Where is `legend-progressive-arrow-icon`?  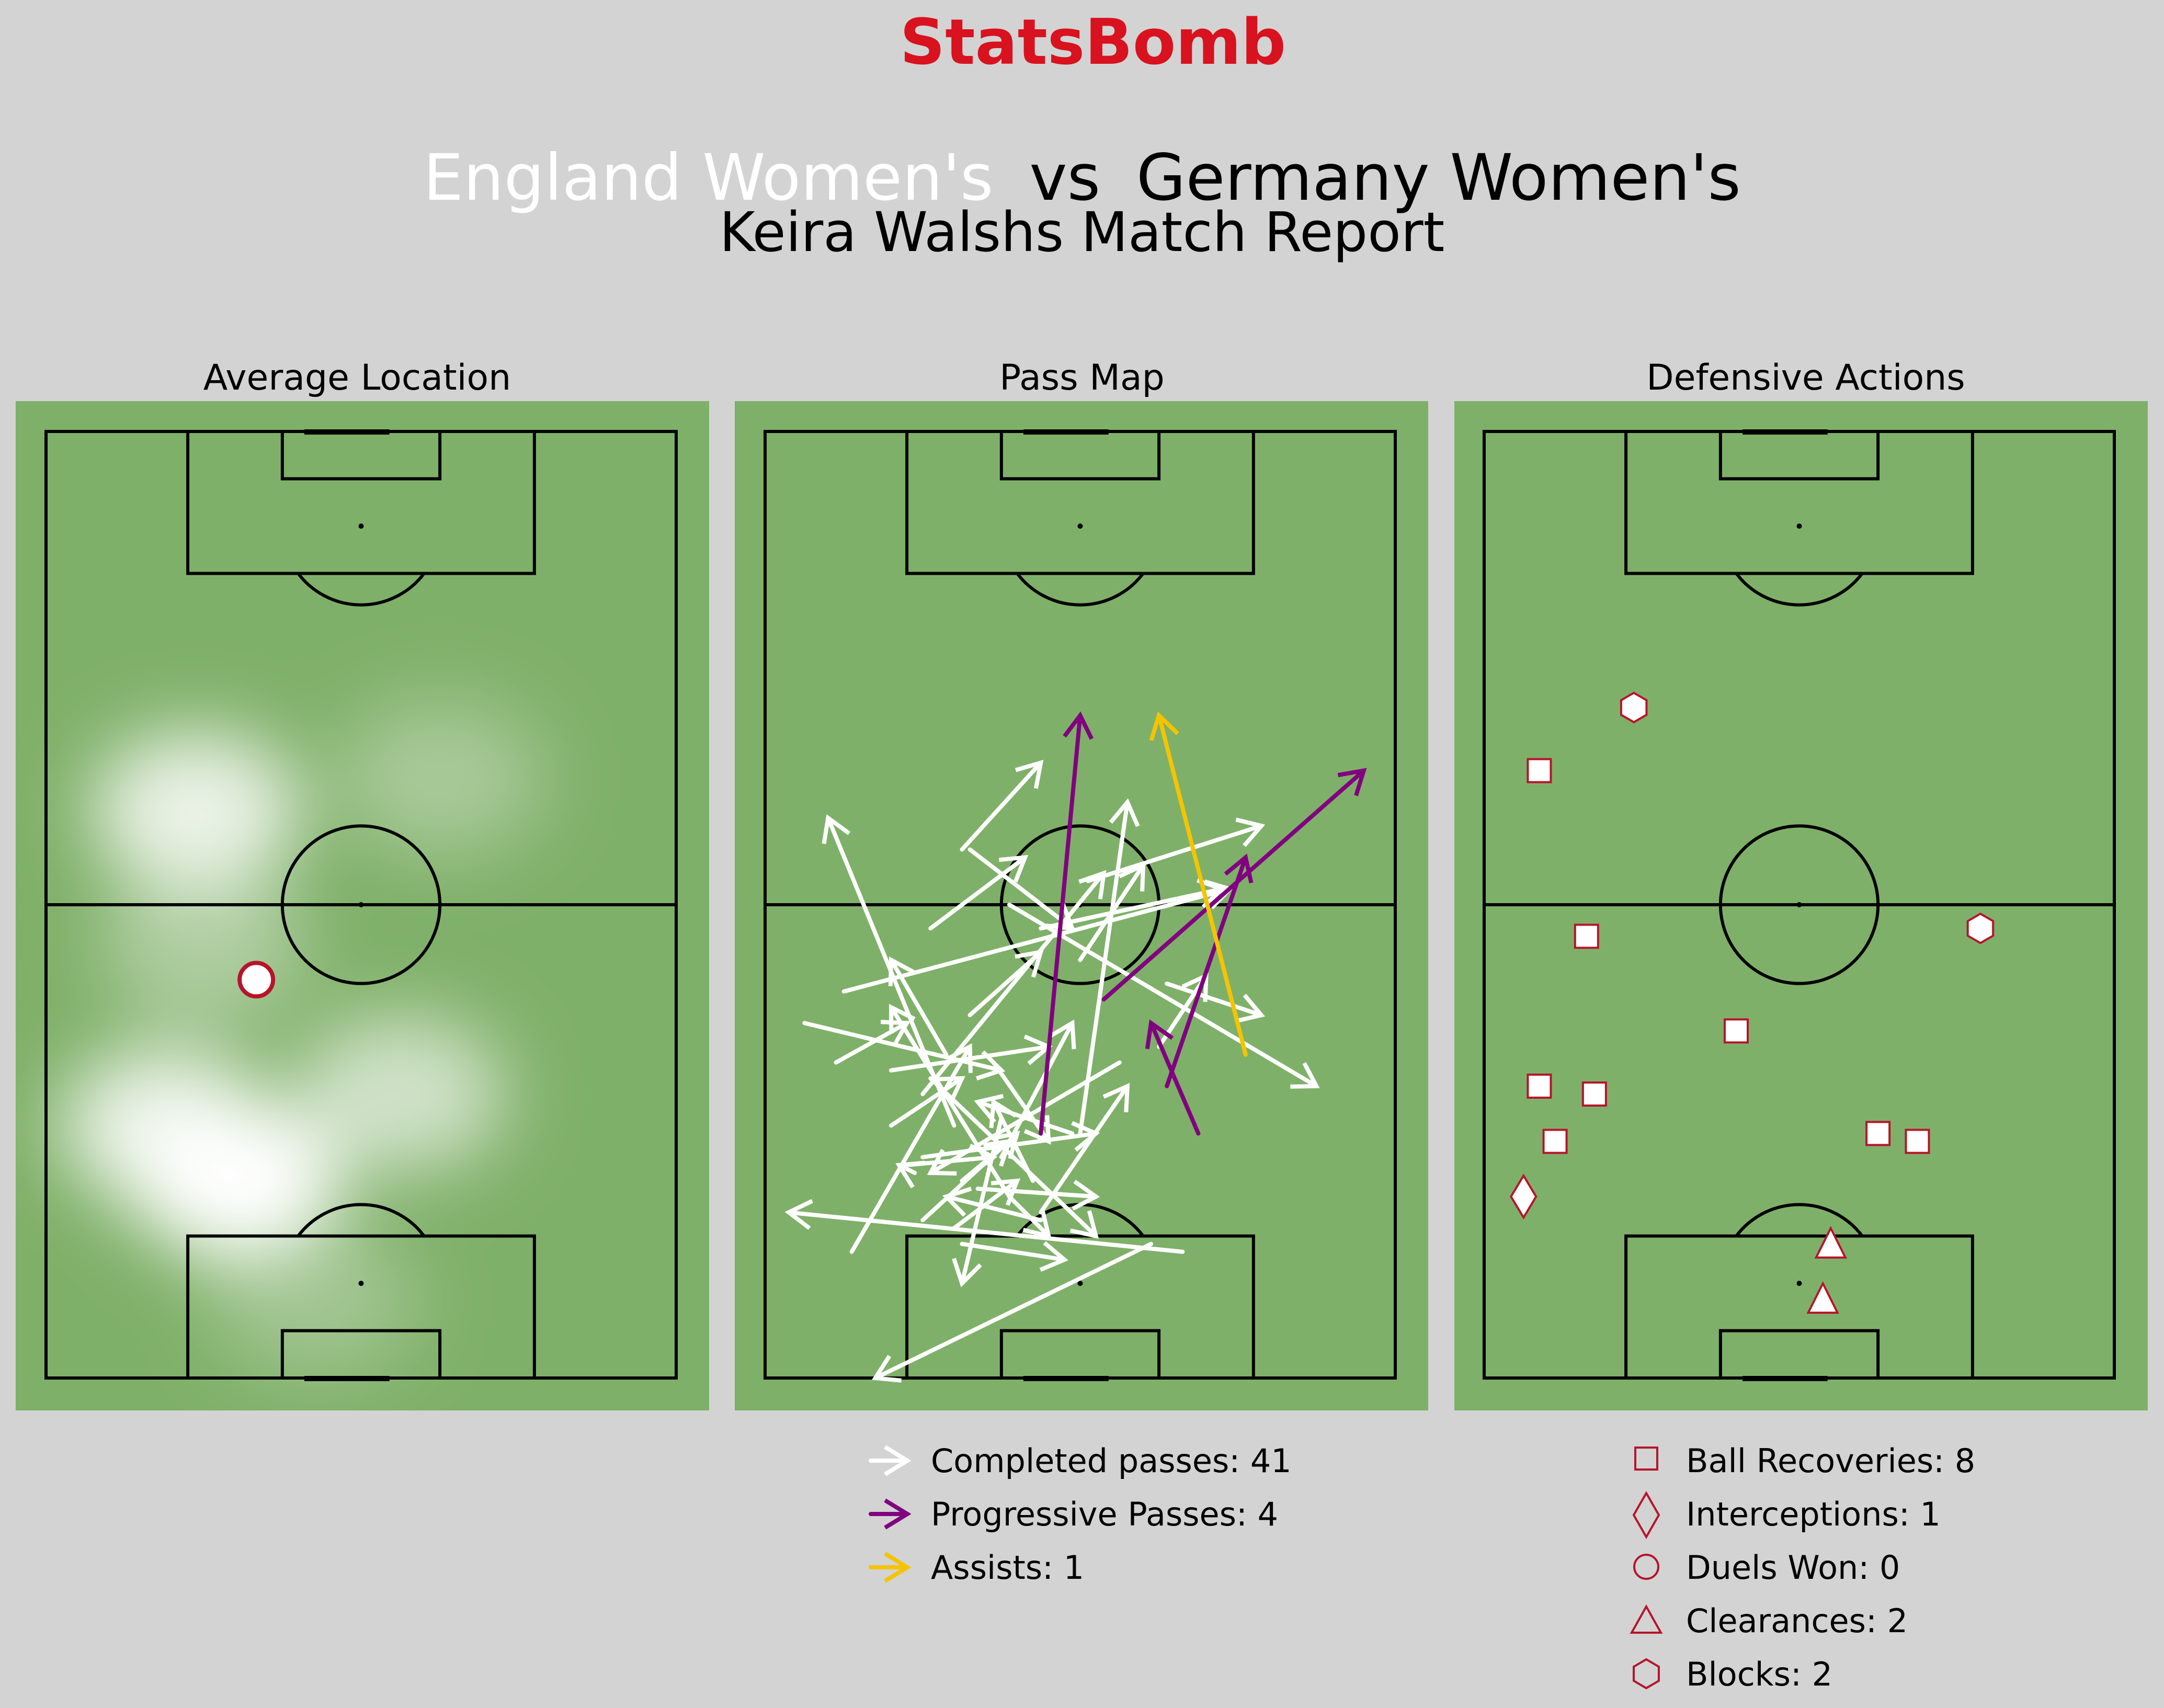
legend-progressive-arrow-icon is located at coordinates (890, 1514).